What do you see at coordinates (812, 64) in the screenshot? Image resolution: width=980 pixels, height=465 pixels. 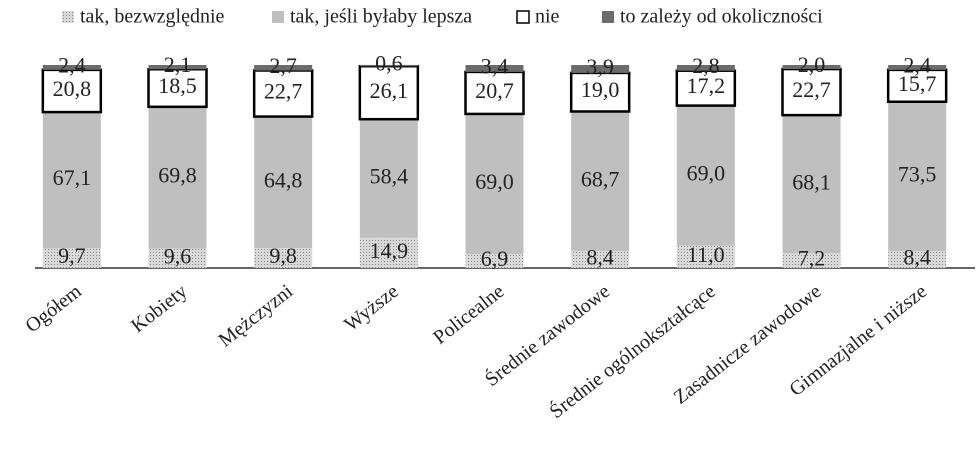 I see `value-label: 2,0` at bounding box center [812, 64].